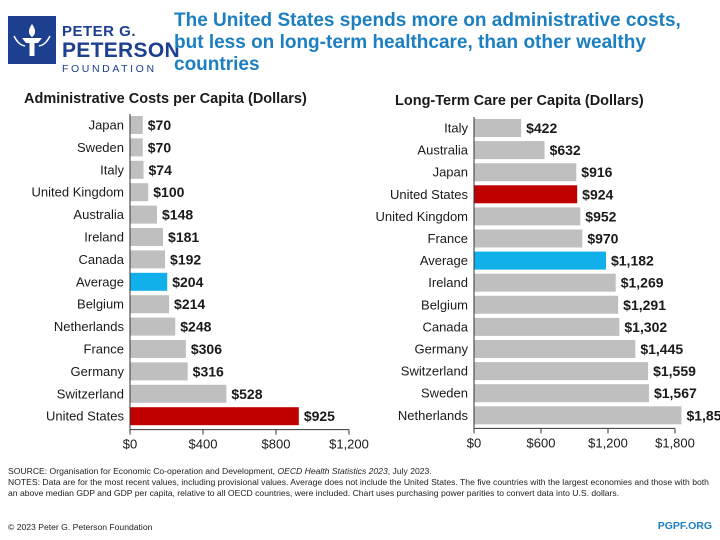 This screenshot has width=720, height=540. What do you see at coordinates (185, 259) in the screenshot?
I see `admin-value-label: $192` at bounding box center [185, 259].